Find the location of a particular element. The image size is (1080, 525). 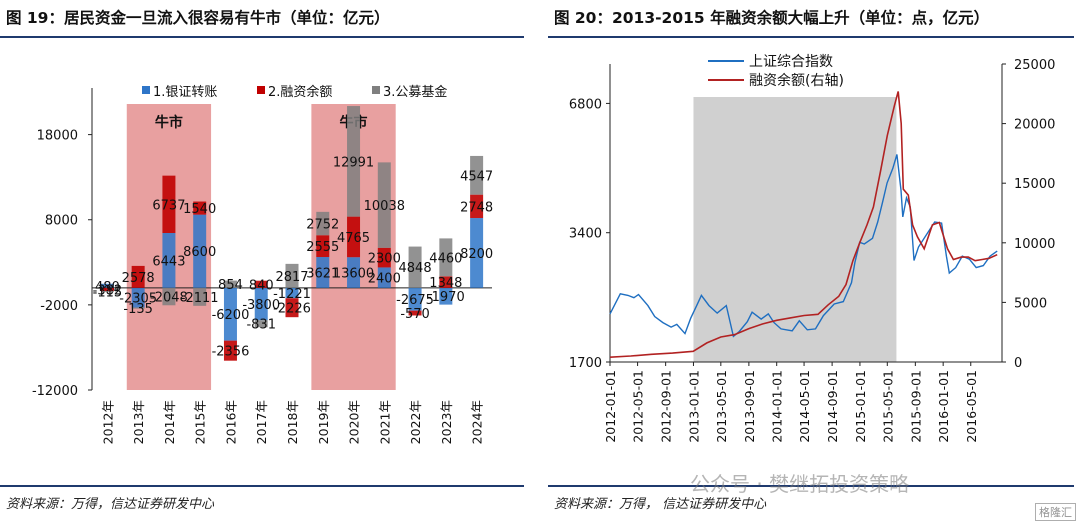

bar-label-0-10: -2675 is located at coordinates (415, 300).